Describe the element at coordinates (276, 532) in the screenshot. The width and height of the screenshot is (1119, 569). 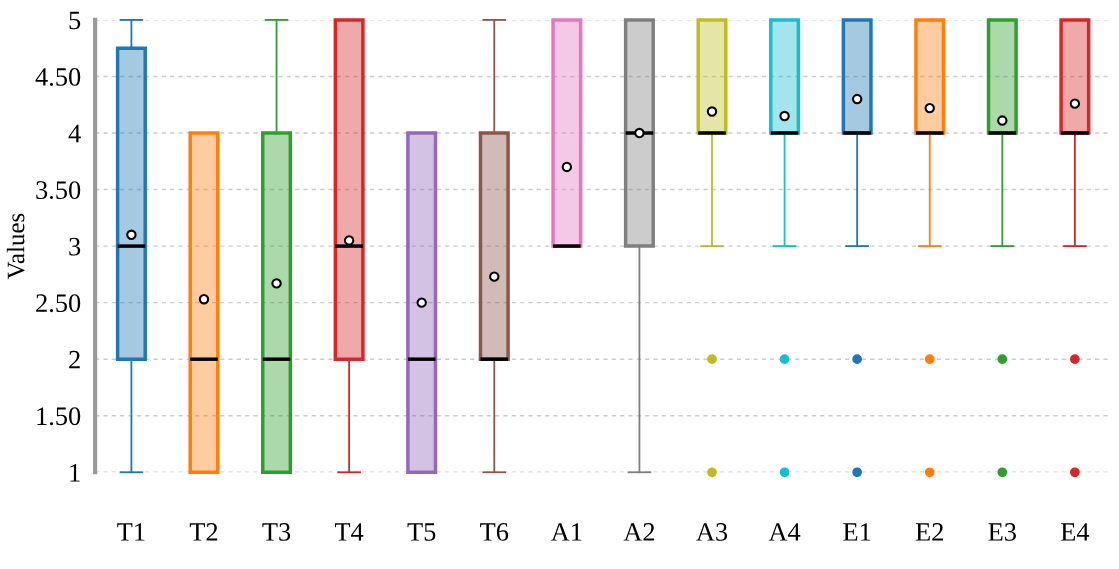
I see `x-tick-label: T3` at that location.